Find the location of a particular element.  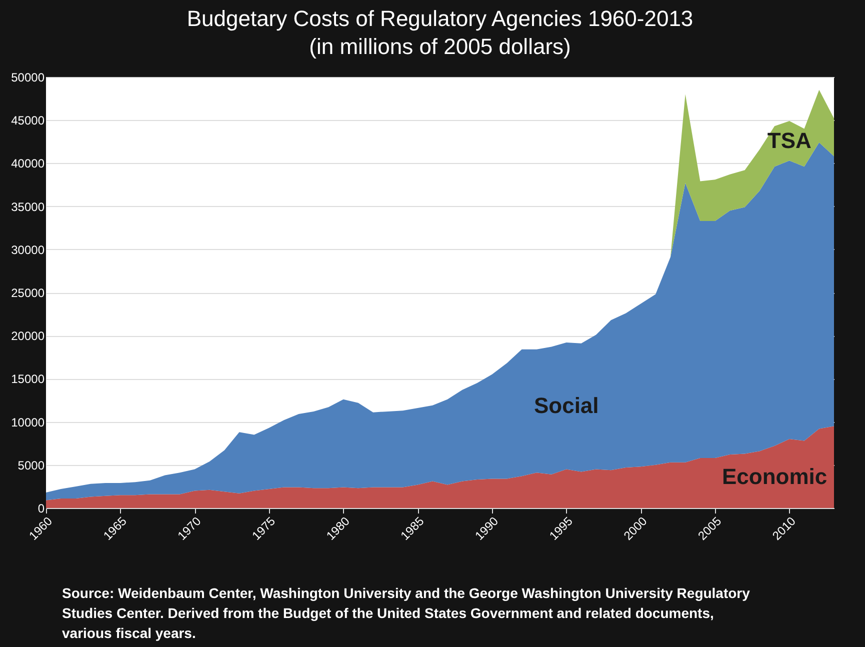

series-label: Social is located at coordinates (566, 405).